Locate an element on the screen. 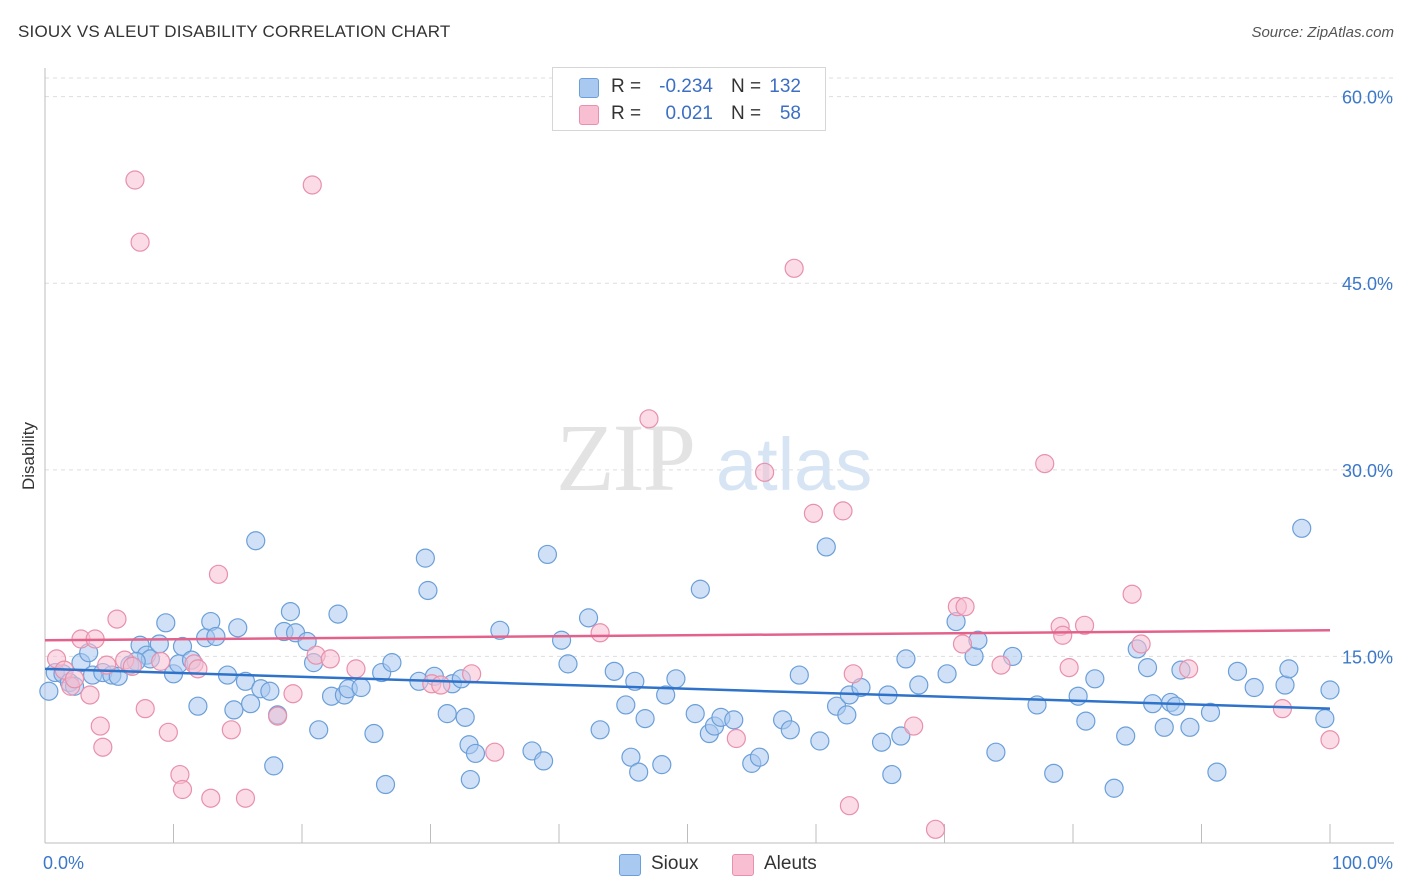 The width and height of the screenshot is (1406, 892). aleut-swatch is located at coordinates (589, 115).